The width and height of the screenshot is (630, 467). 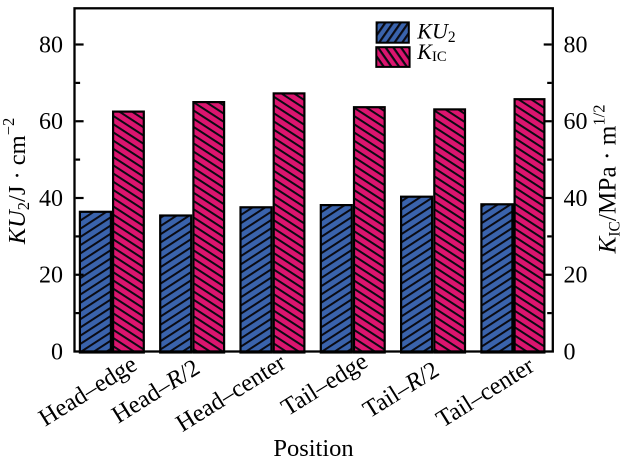 What do you see at coordinates (435, 33) in the screenshot?
I see `svg-text: KU2` at bounding box center [435, 33].